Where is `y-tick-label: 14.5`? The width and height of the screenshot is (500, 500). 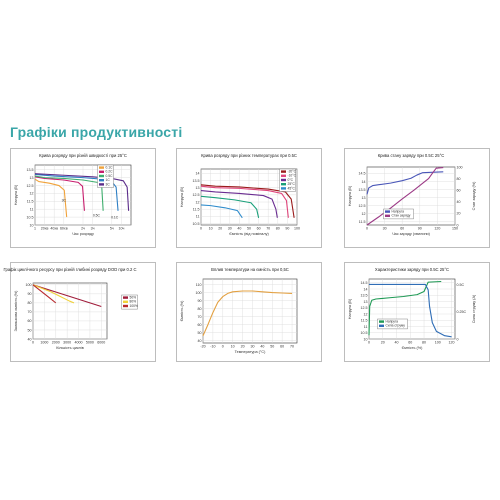
y-tick-label: 14.5 is located at coordinates (364, 283).